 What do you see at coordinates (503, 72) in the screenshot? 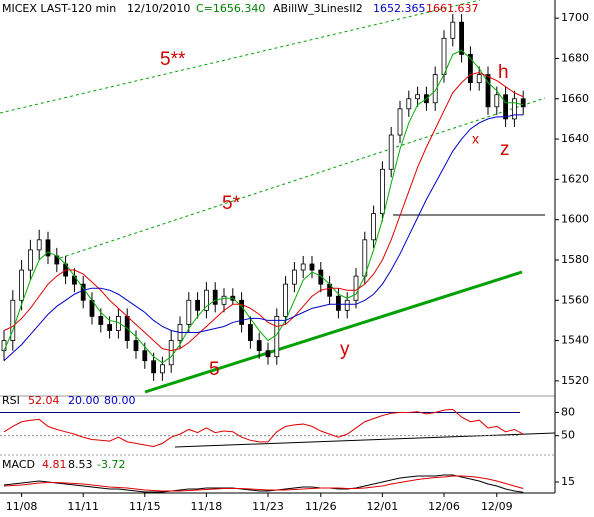
I see `annotation: h` at bounding box center [503, 72].